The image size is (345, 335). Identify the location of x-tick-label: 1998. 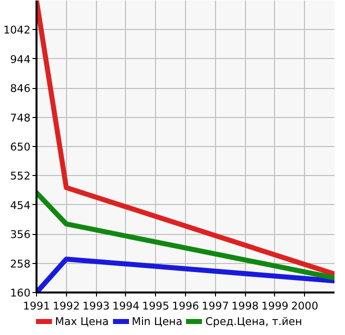
(245, 306).